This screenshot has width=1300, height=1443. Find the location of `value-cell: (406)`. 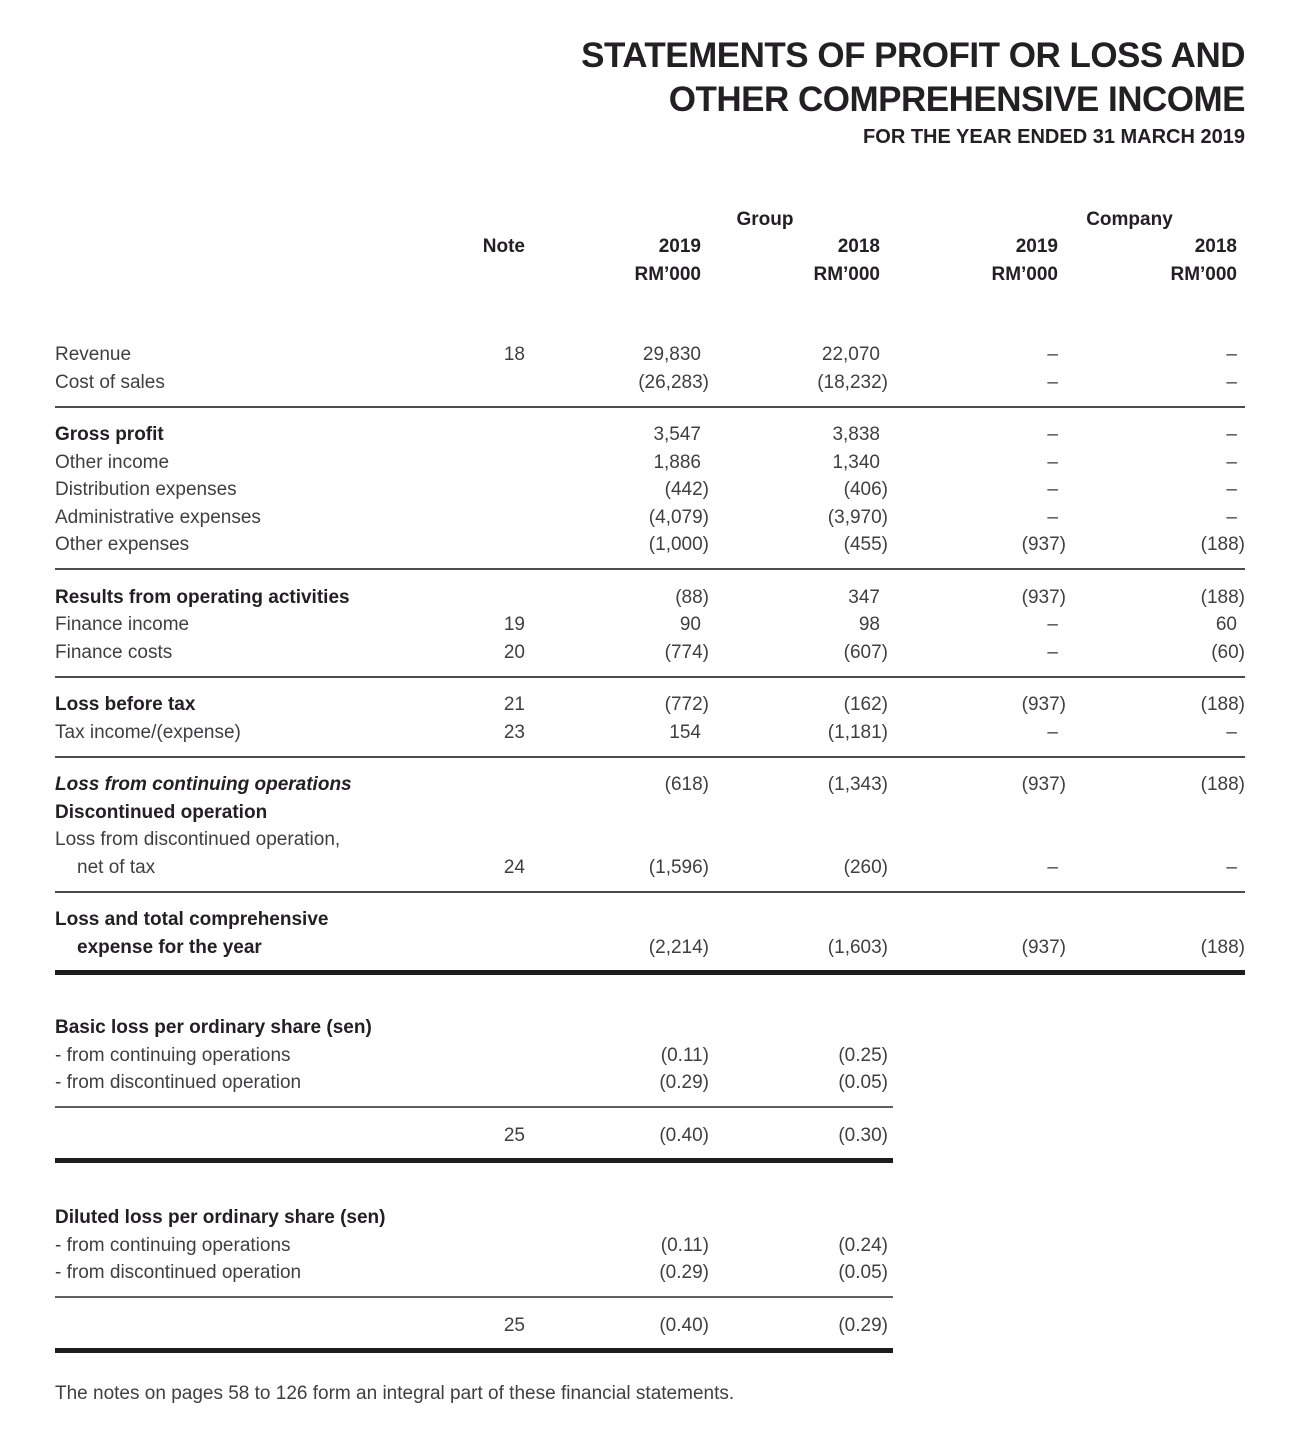

value-cell: (406) is located at coordinates (865, 490).